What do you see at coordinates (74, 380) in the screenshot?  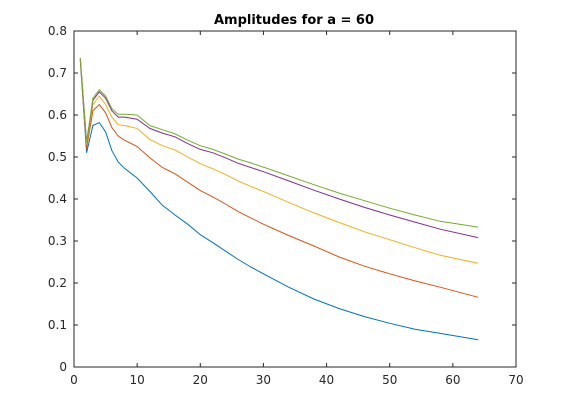 I see `x-tick-label: 0` at bounding box center [74, 380].